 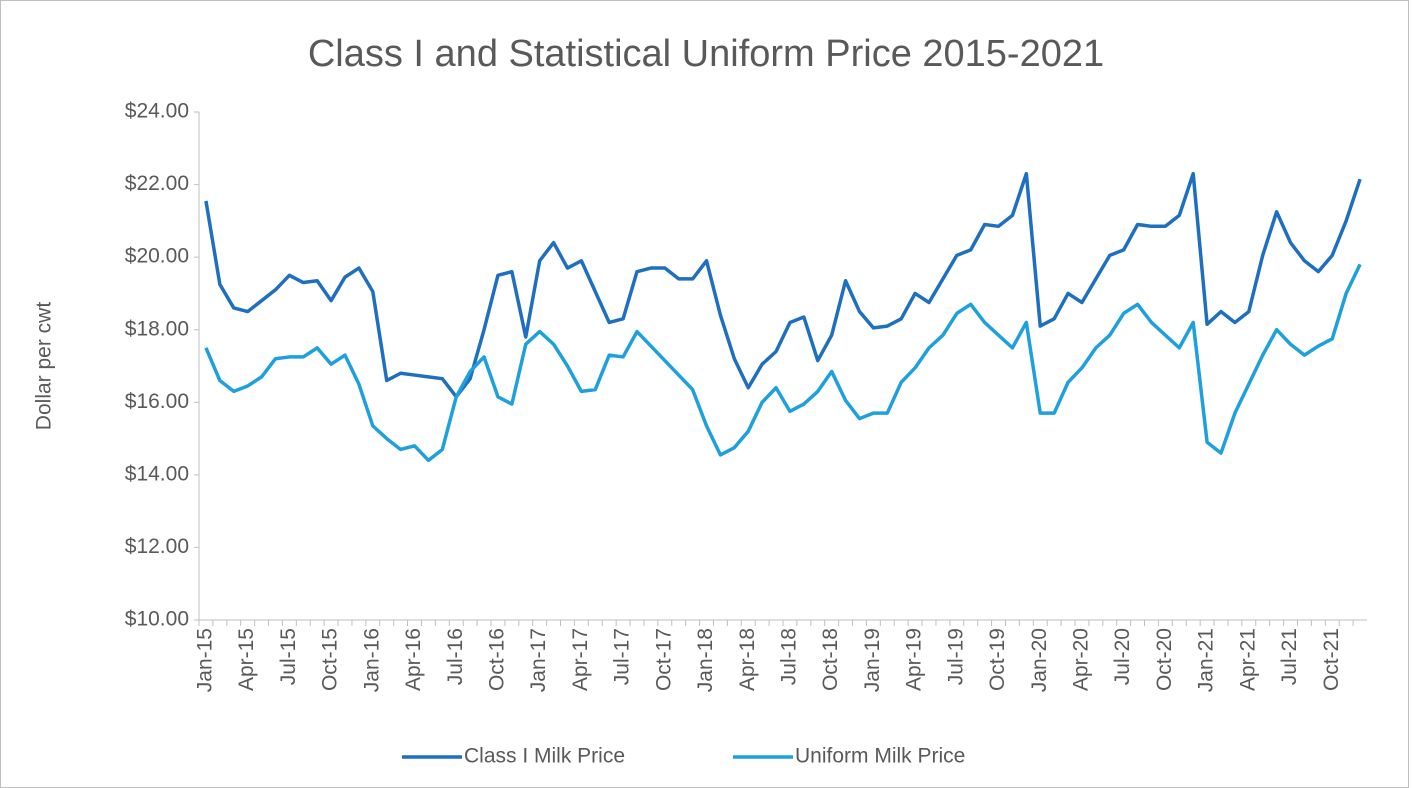 I want to click on y-tick-label: $18.00, so click(x=157, y=328).